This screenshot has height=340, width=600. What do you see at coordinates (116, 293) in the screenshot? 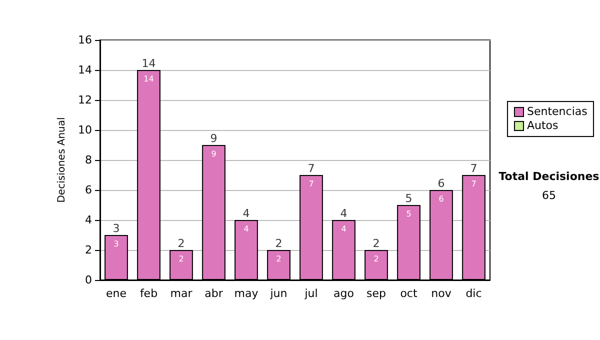
I see `x-tick-label: ene` at bounding box center [116, 293].